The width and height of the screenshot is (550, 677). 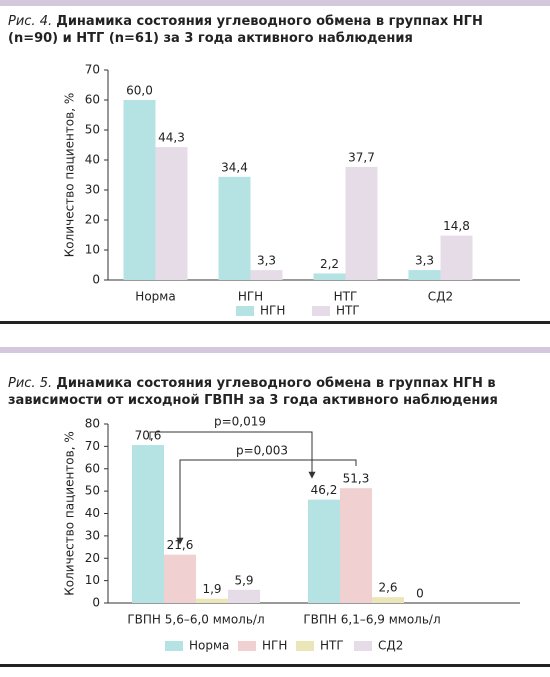 I want to click on x-tick-label: НГН, so click(x=250, y=297).